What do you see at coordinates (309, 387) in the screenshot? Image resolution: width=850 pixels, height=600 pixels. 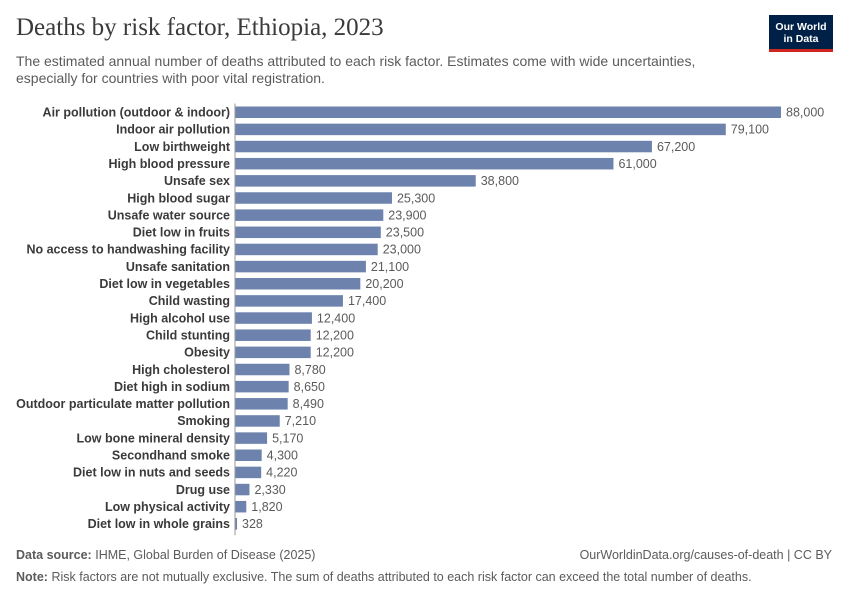 I see `value-label: 8,650` at bounding box center [309, 387].